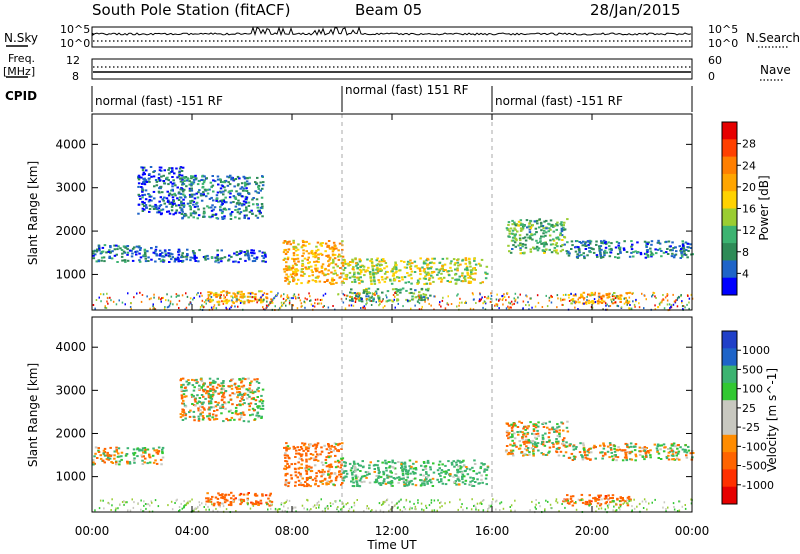 This screenshot has height=554, width=800. Describe the element at coordinates (729, 131) in the screenshot. I see `colorbar-band` at that location.